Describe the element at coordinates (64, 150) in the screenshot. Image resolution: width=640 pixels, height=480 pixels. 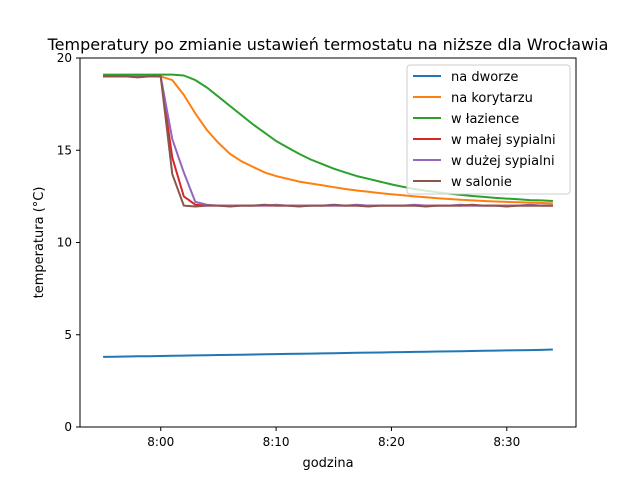
I see `y-tick-label: 15` at that location.